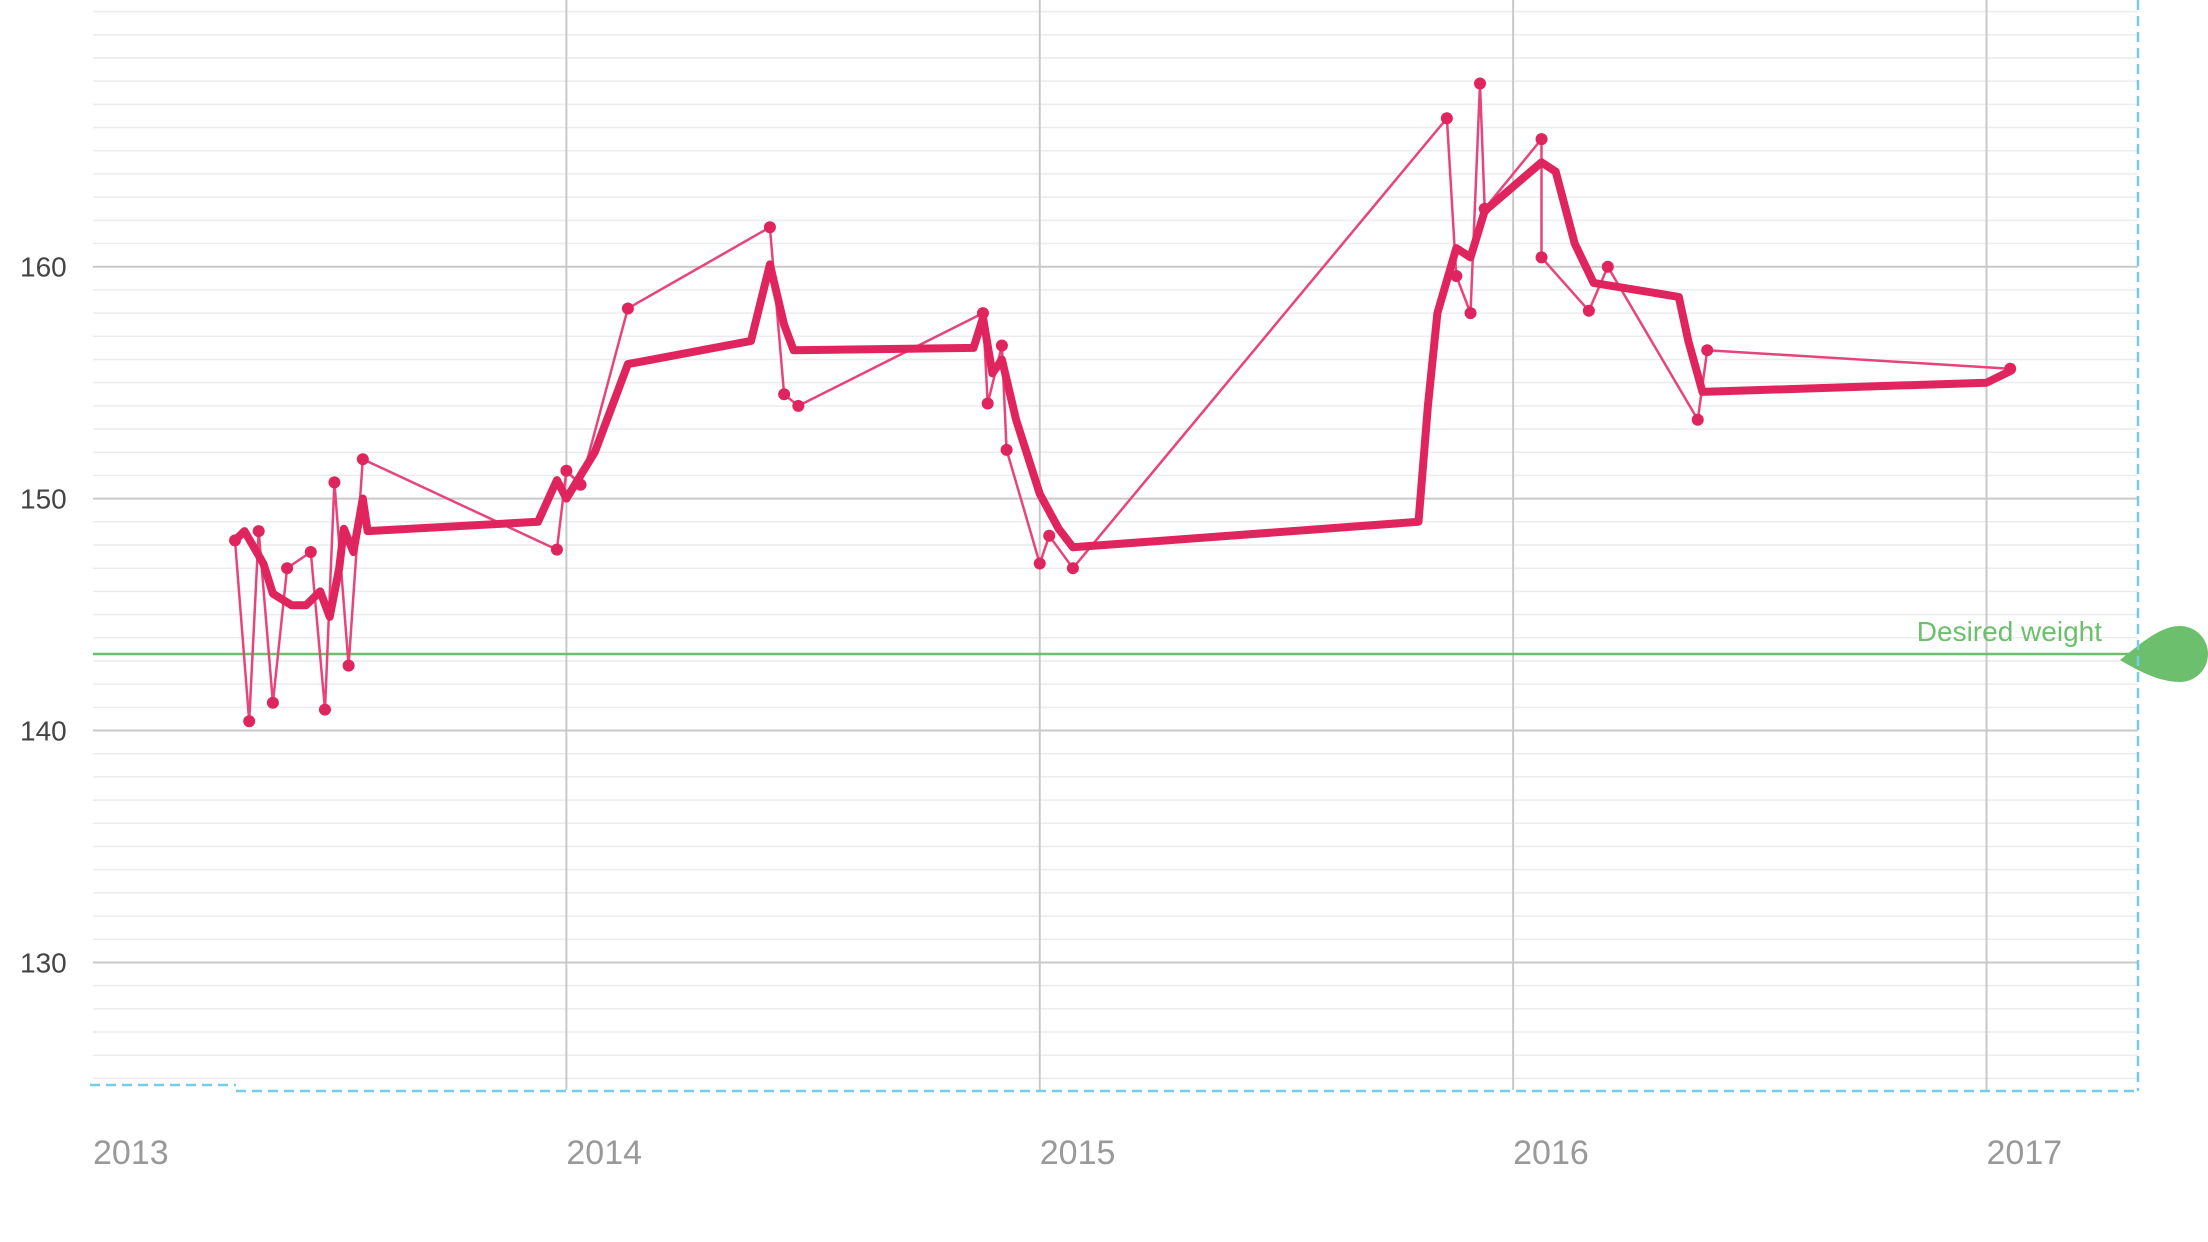  I want to click on x-tick-label: 2014, so click(604, 1153).